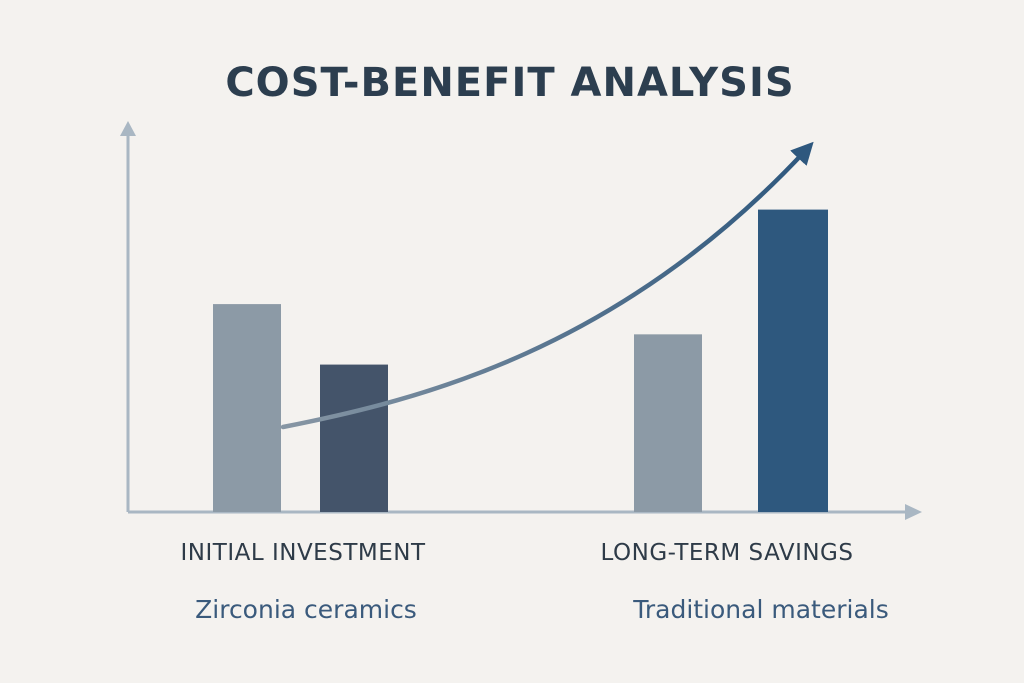  I want to click on x-axis-arrow-icon, so click(913, 512).